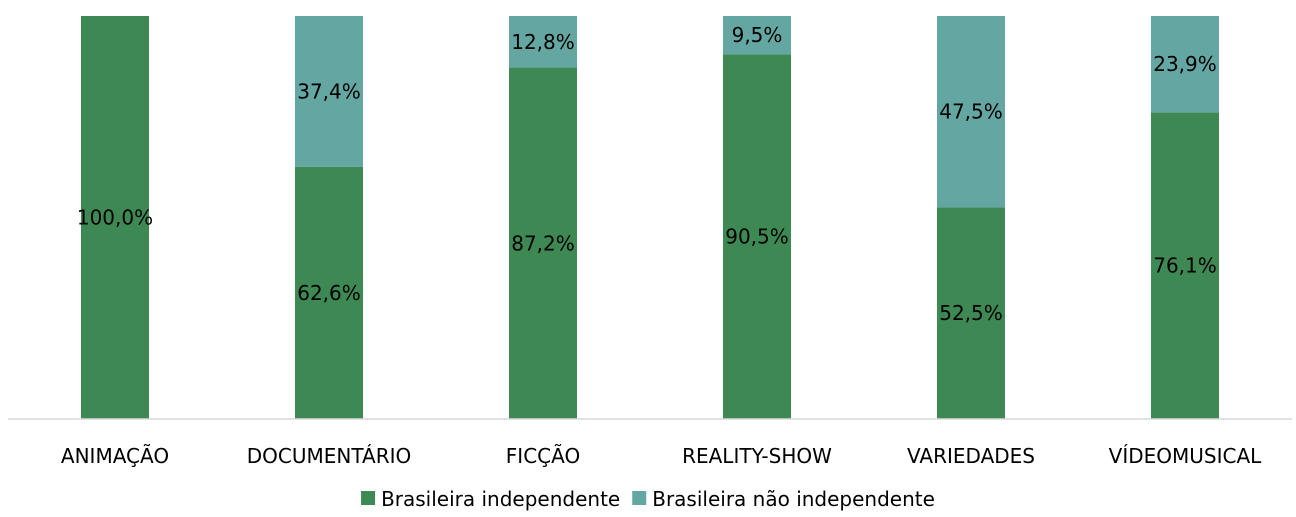 The width and height of the screenshot is (1296, 517). I want to click on legend-item-series-1: Brasileira independente, so click(490, 499).